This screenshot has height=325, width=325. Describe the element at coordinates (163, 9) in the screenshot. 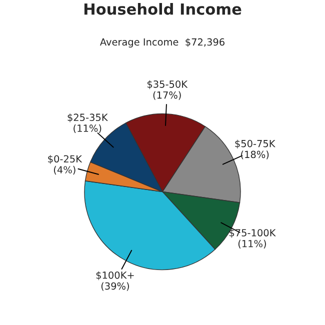

I see `chart-title: Household Income` at that location.